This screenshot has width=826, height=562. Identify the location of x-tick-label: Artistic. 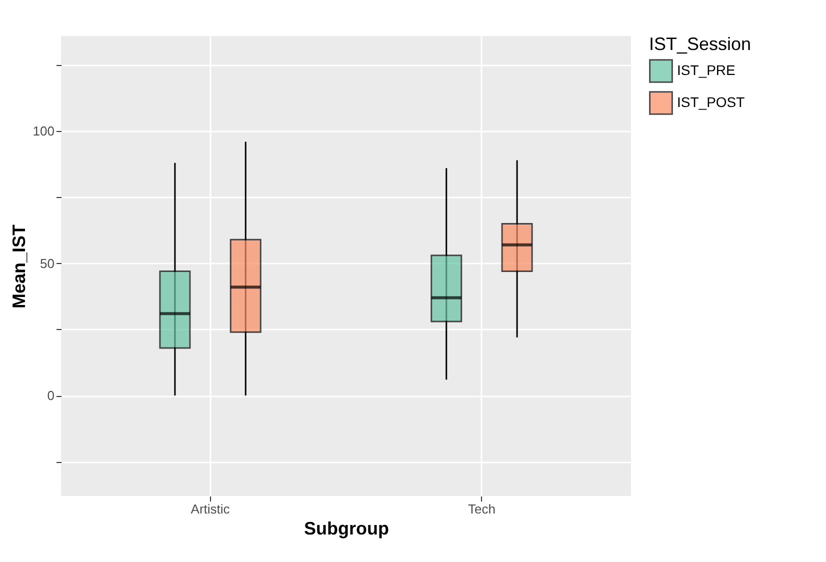
(210, 509).